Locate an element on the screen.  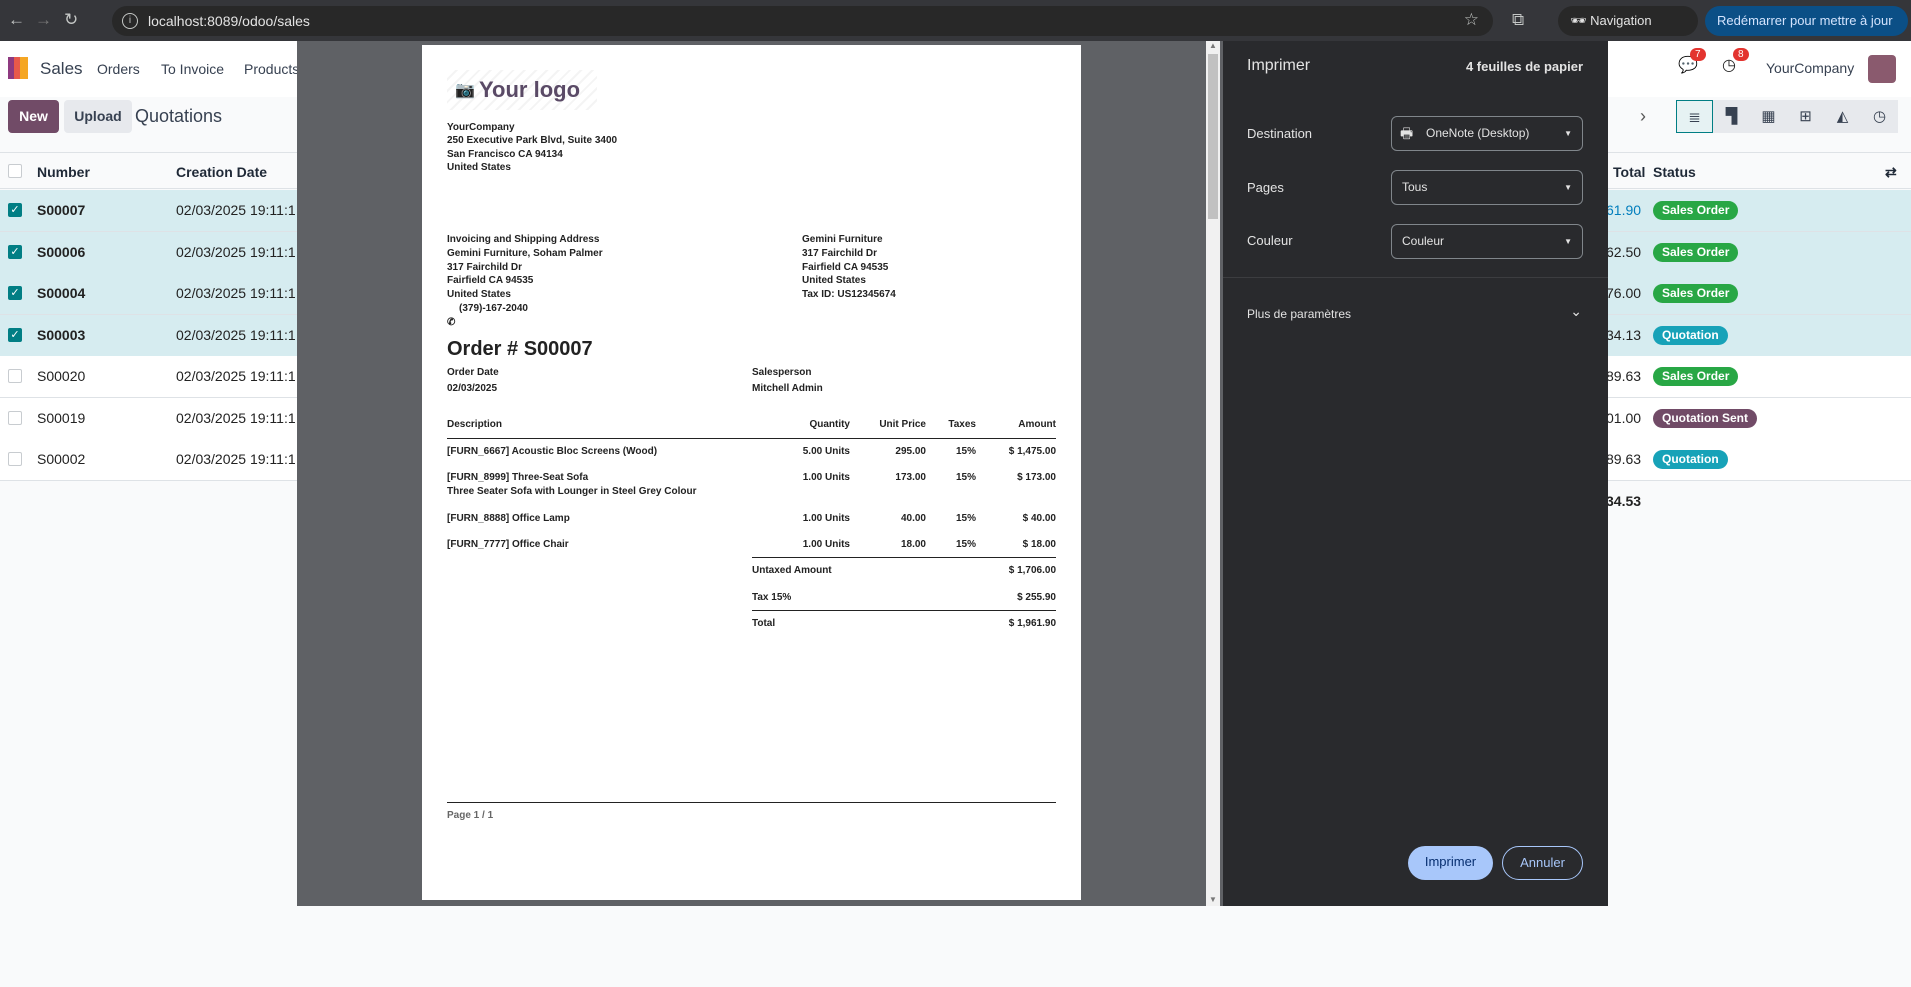
upload-button: Upload is located at coordinates (98, 116).